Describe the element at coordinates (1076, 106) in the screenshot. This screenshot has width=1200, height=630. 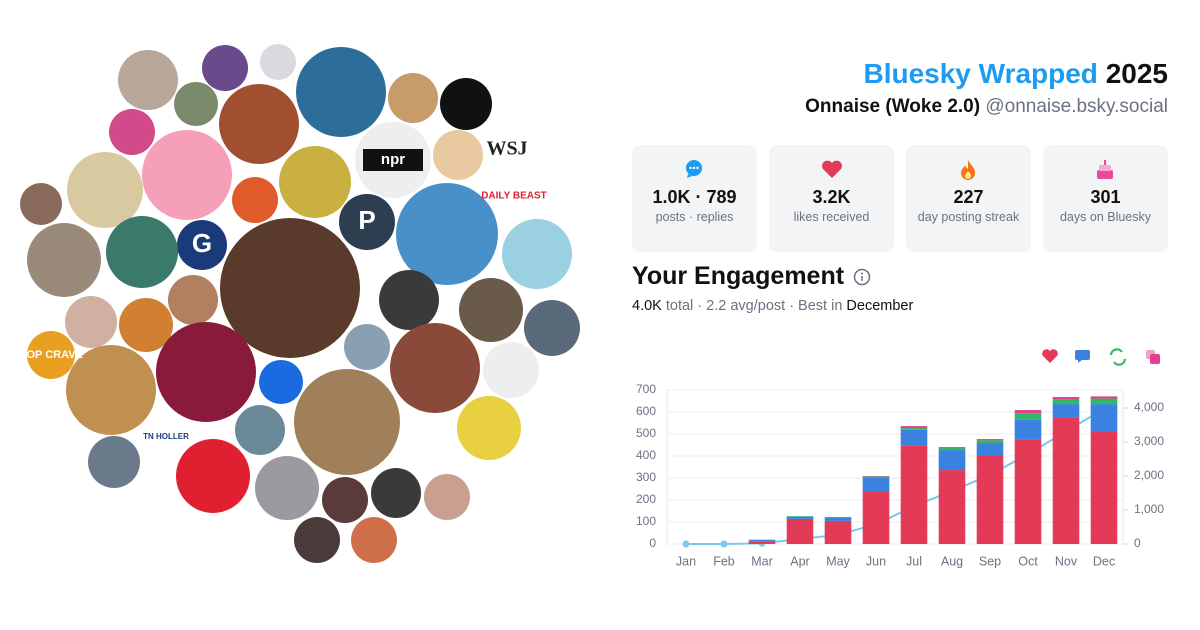
I see `handle: @onnaise.bsky.social` at that location.